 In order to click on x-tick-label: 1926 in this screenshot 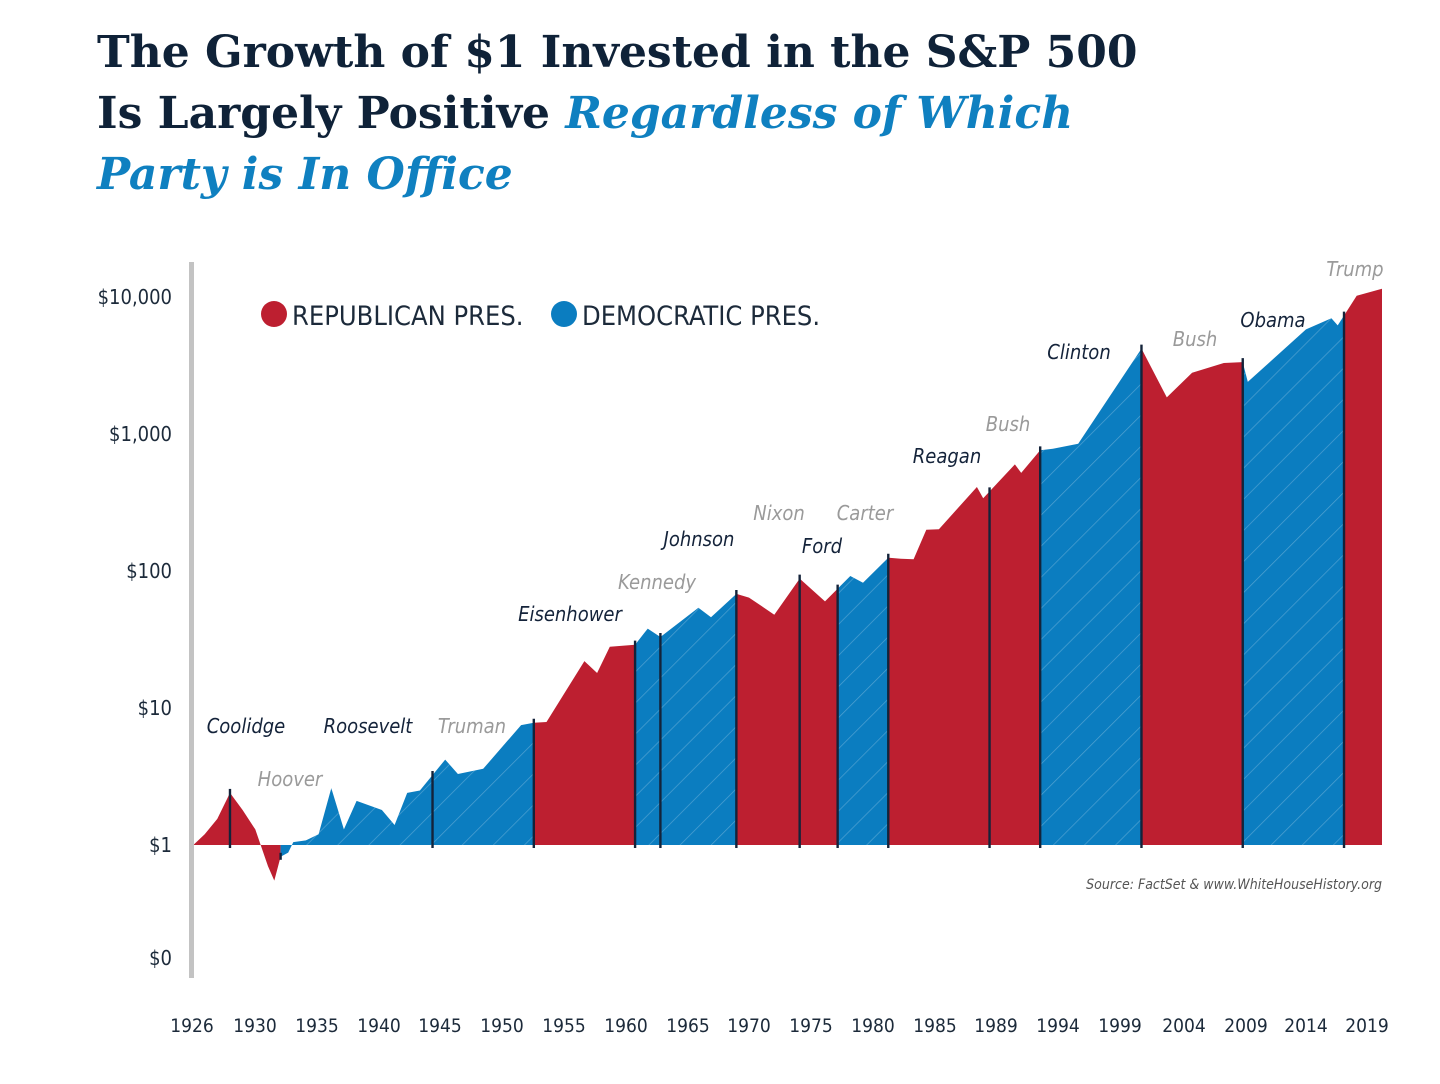, I will do `click(192, 1026)`.